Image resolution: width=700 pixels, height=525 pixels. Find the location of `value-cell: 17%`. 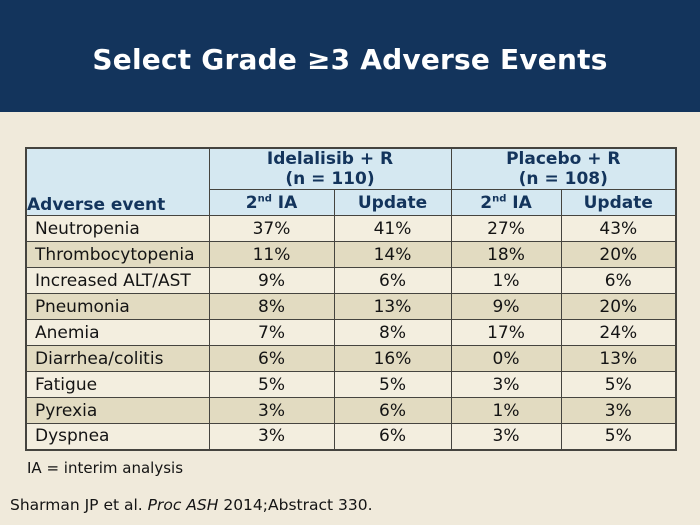

value-cell: 17% is located at coordinates (506, 333).